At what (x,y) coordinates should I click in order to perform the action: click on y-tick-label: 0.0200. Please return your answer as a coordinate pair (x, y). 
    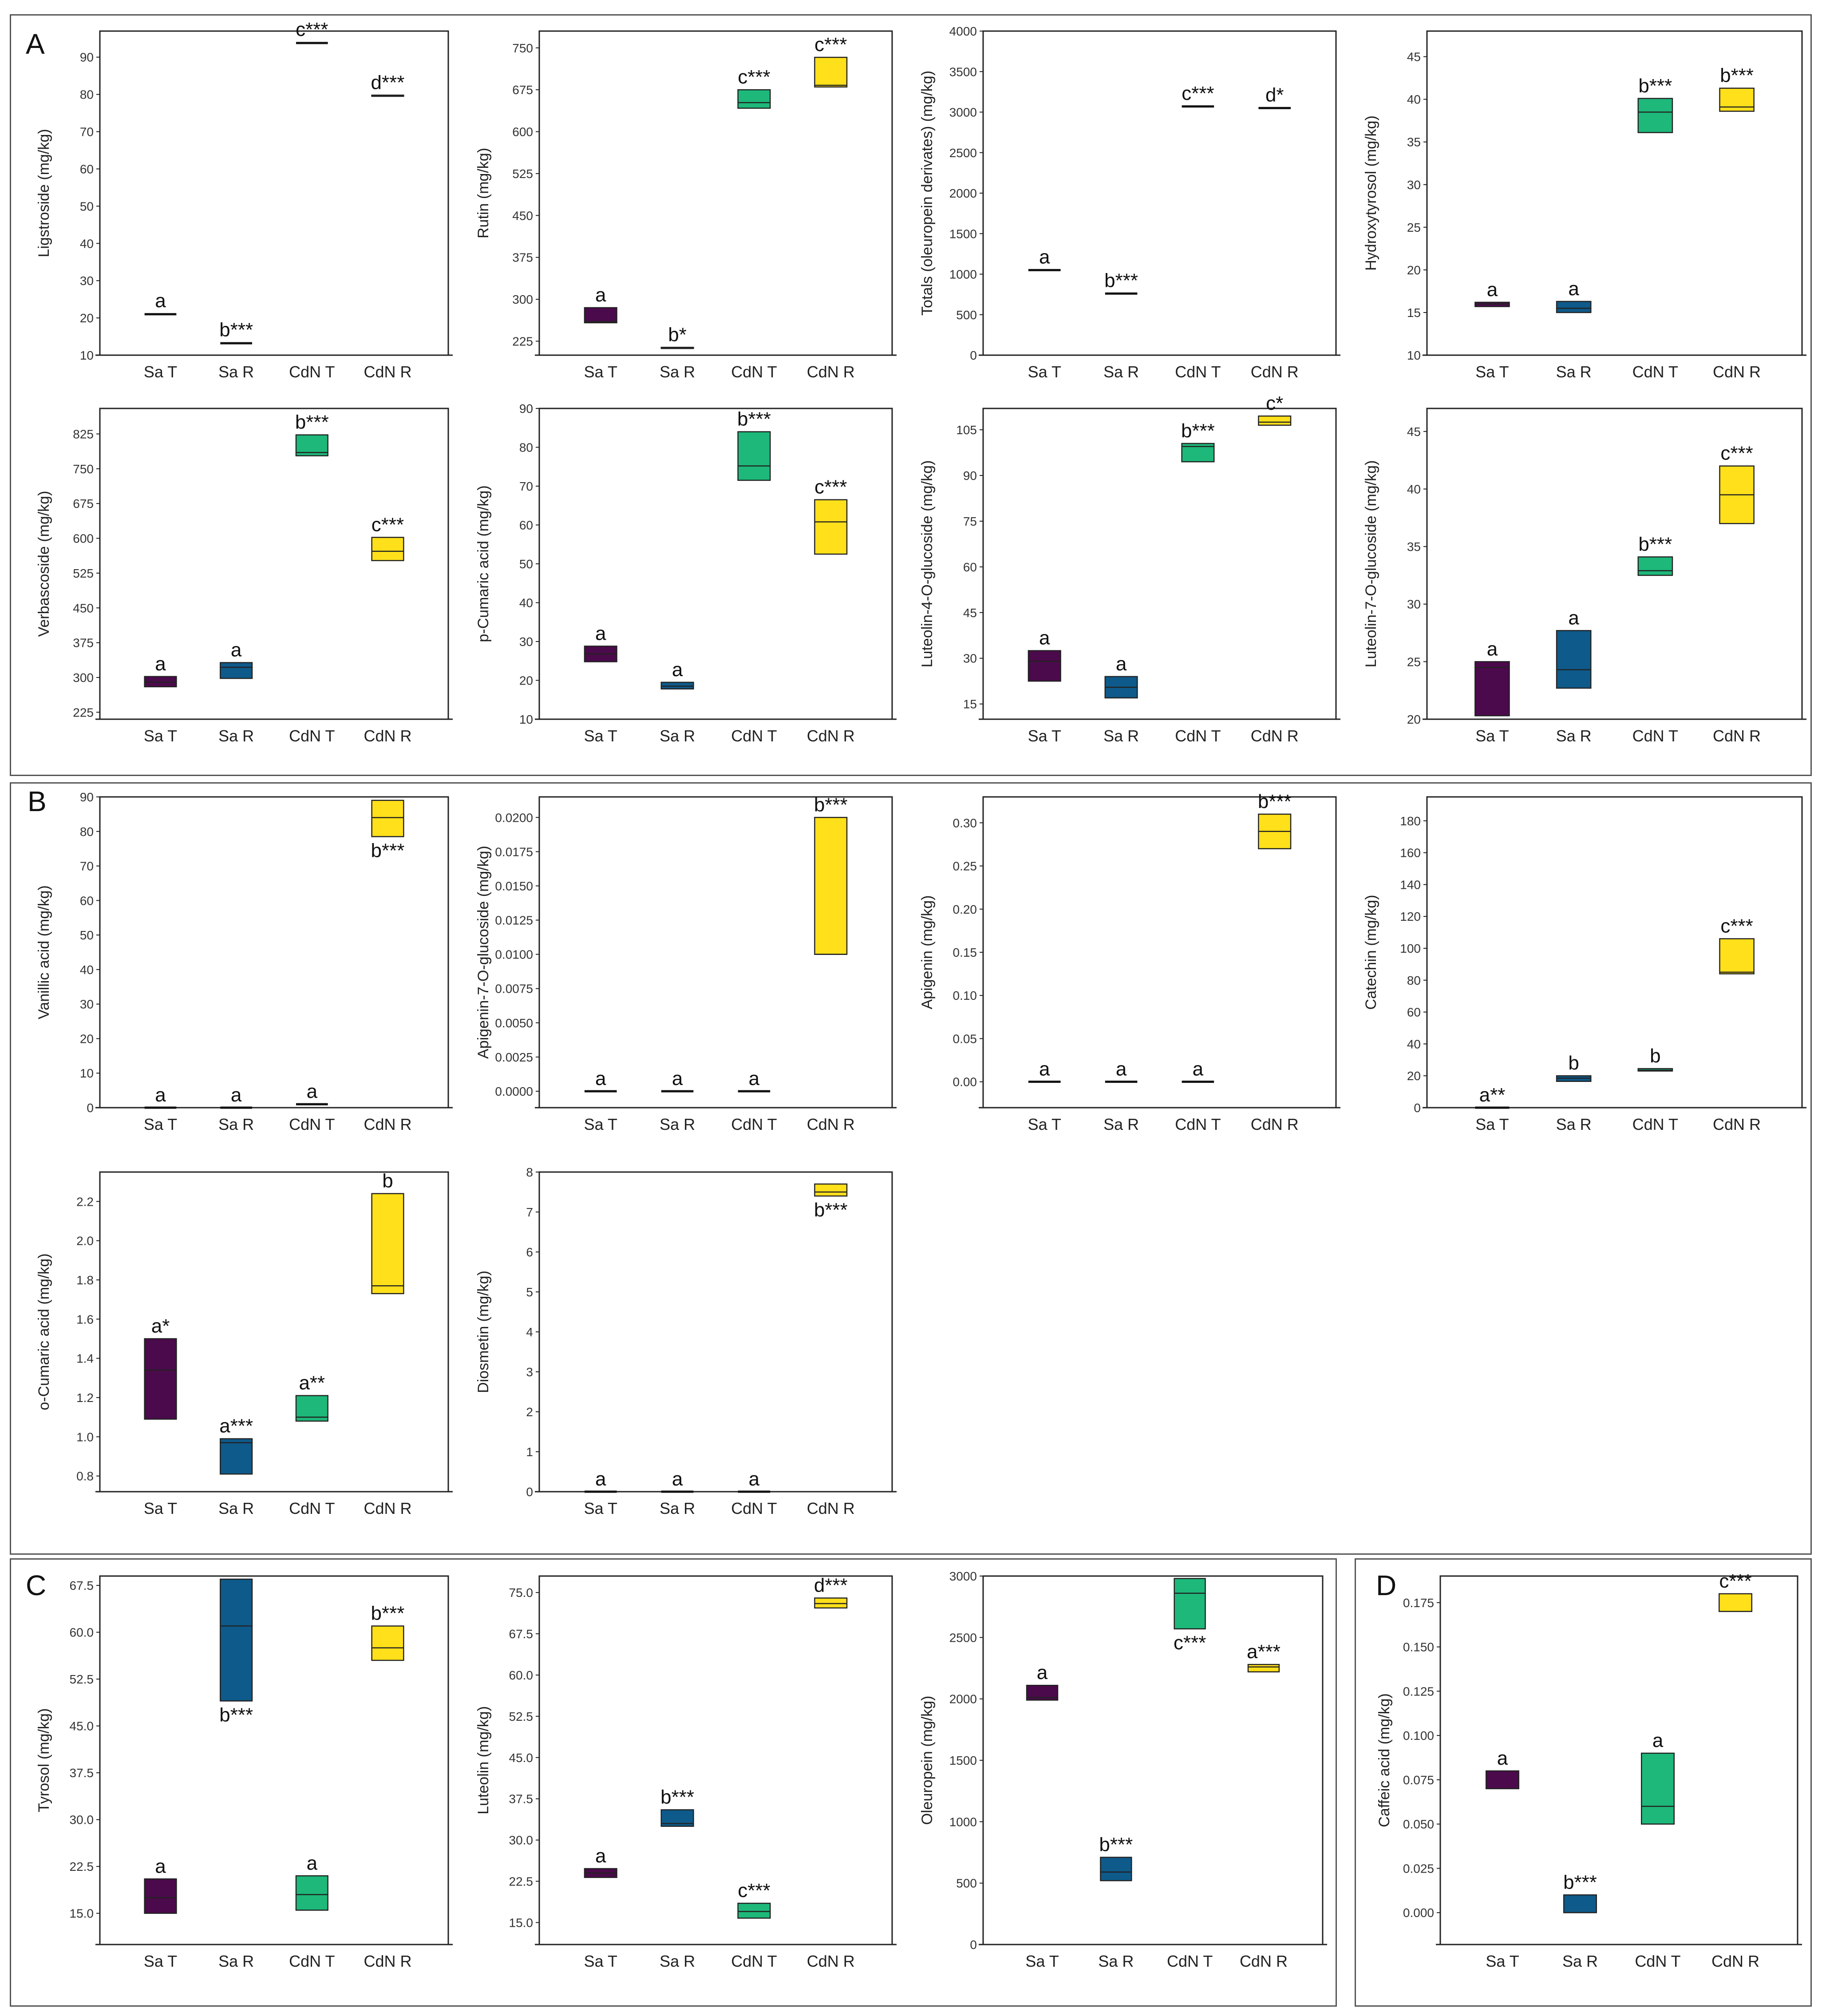
    Looking at the image, I should click on (514, 817).